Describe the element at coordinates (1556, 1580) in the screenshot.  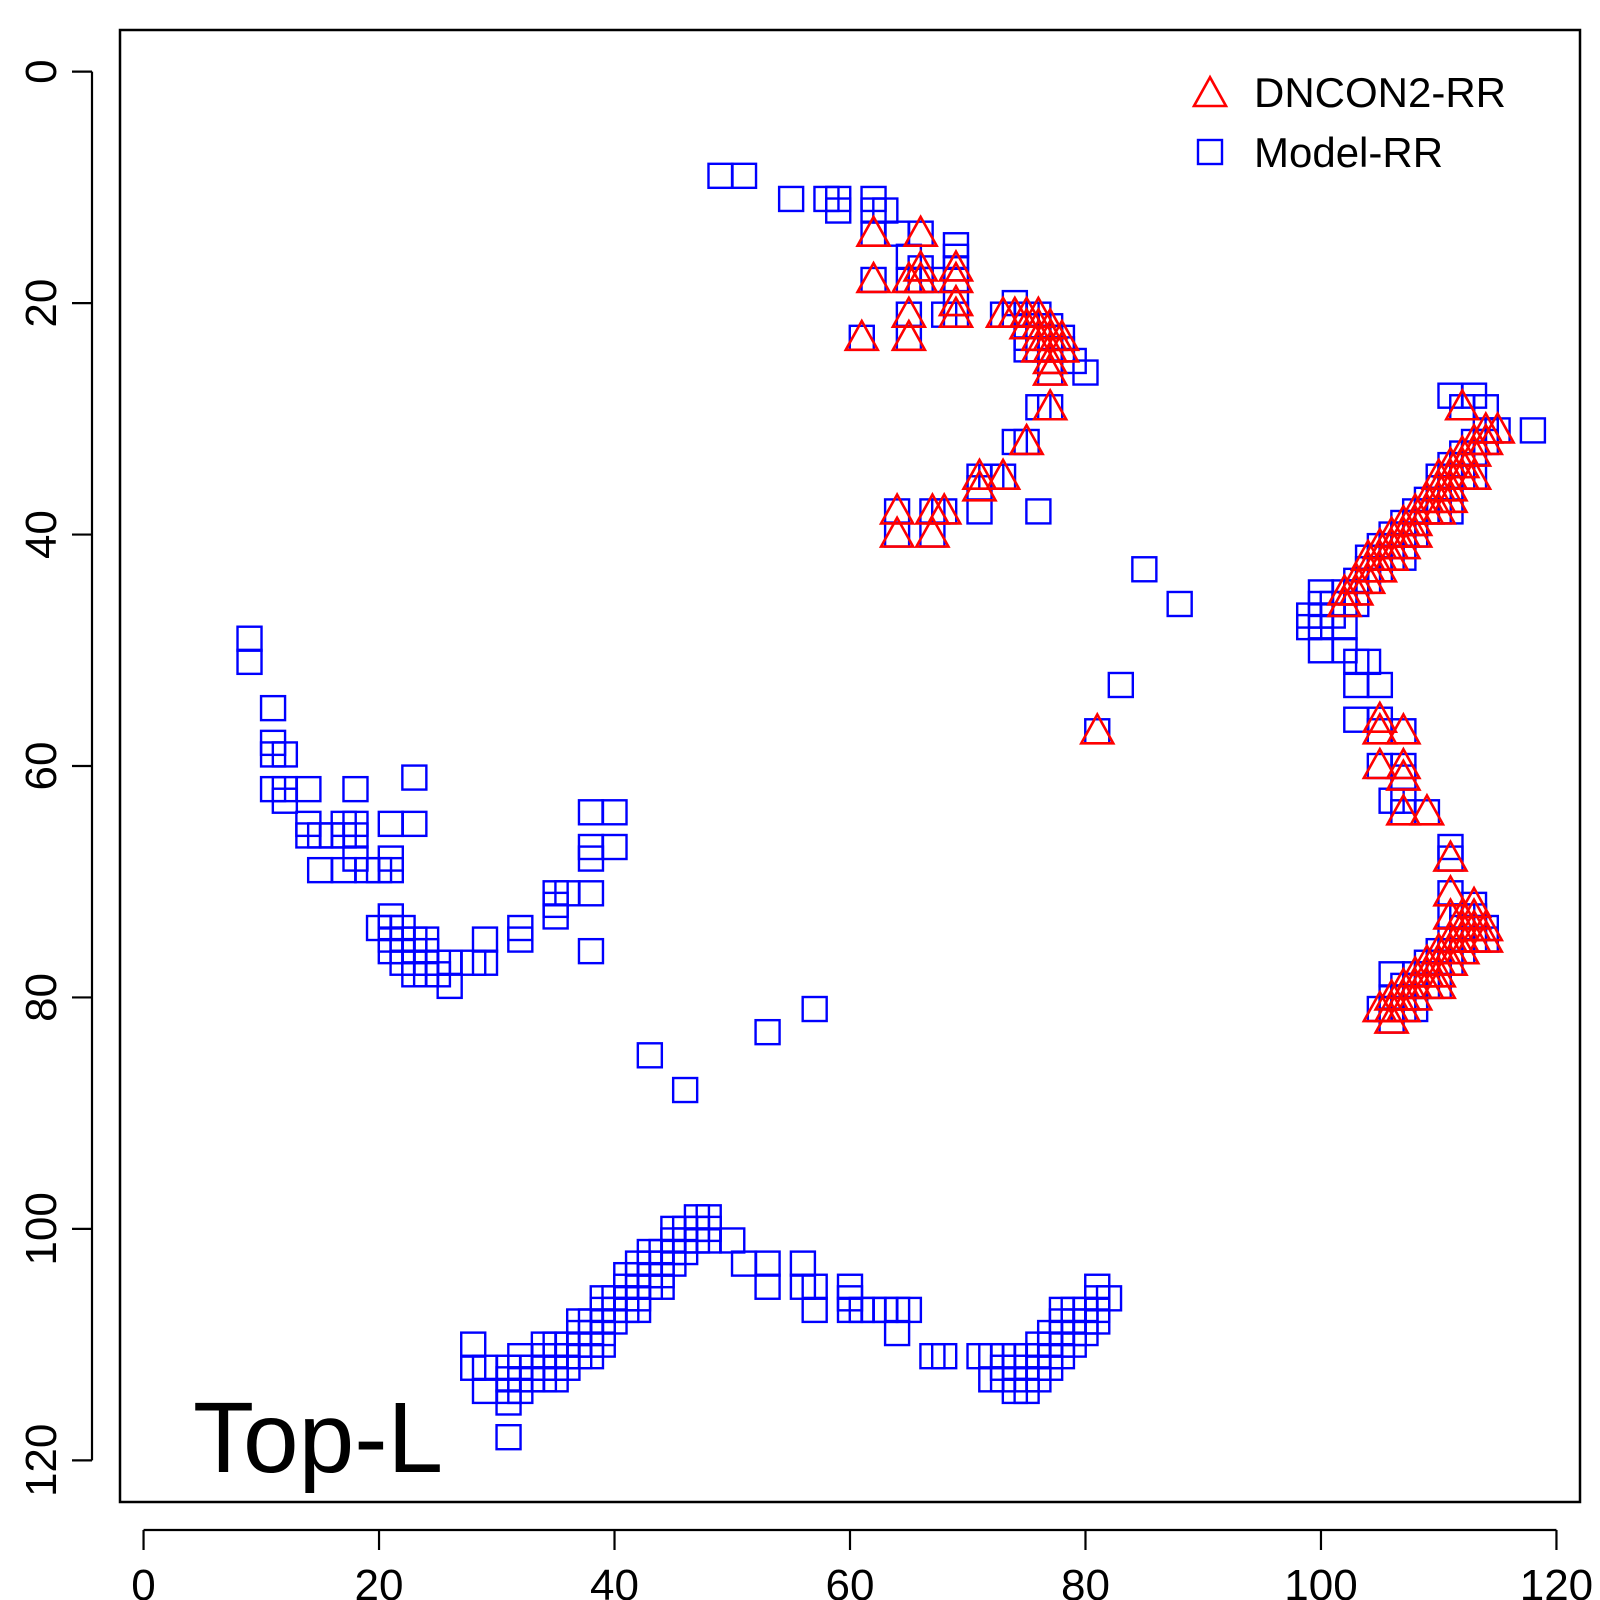
I see `x-tick-label: 120` at that location.